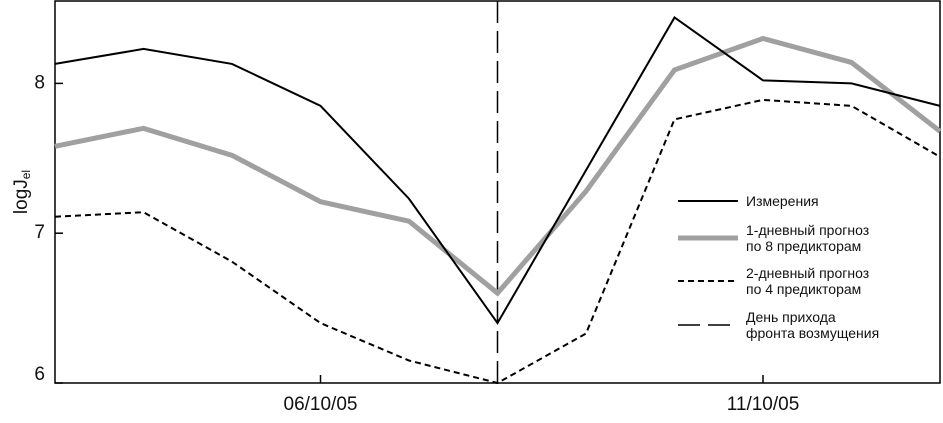 This screenshot has height=423, width=943. What do you see at coordinates (39, 232) in the screenshot?
I see `y-tick-label: 7` at bounding box center [39, 232].